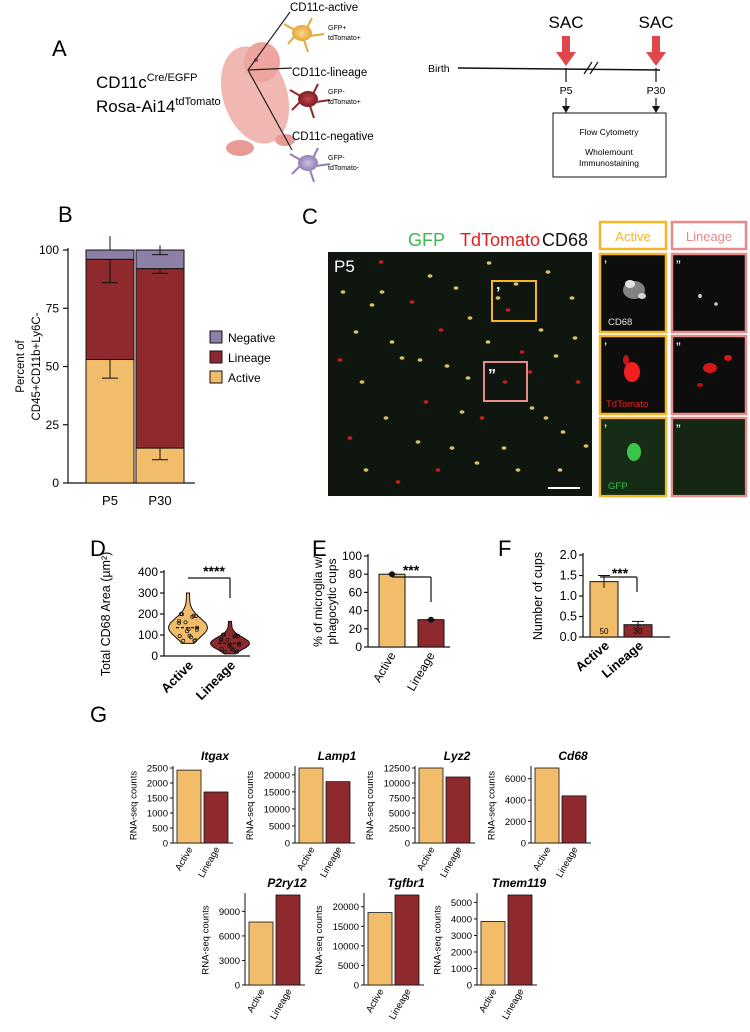 The image size is (750, 1032). What do you see at coordinates (287, 844) in the screenshot?
I see `g-y-tick-label: 0` at bounding box center [287, 844].